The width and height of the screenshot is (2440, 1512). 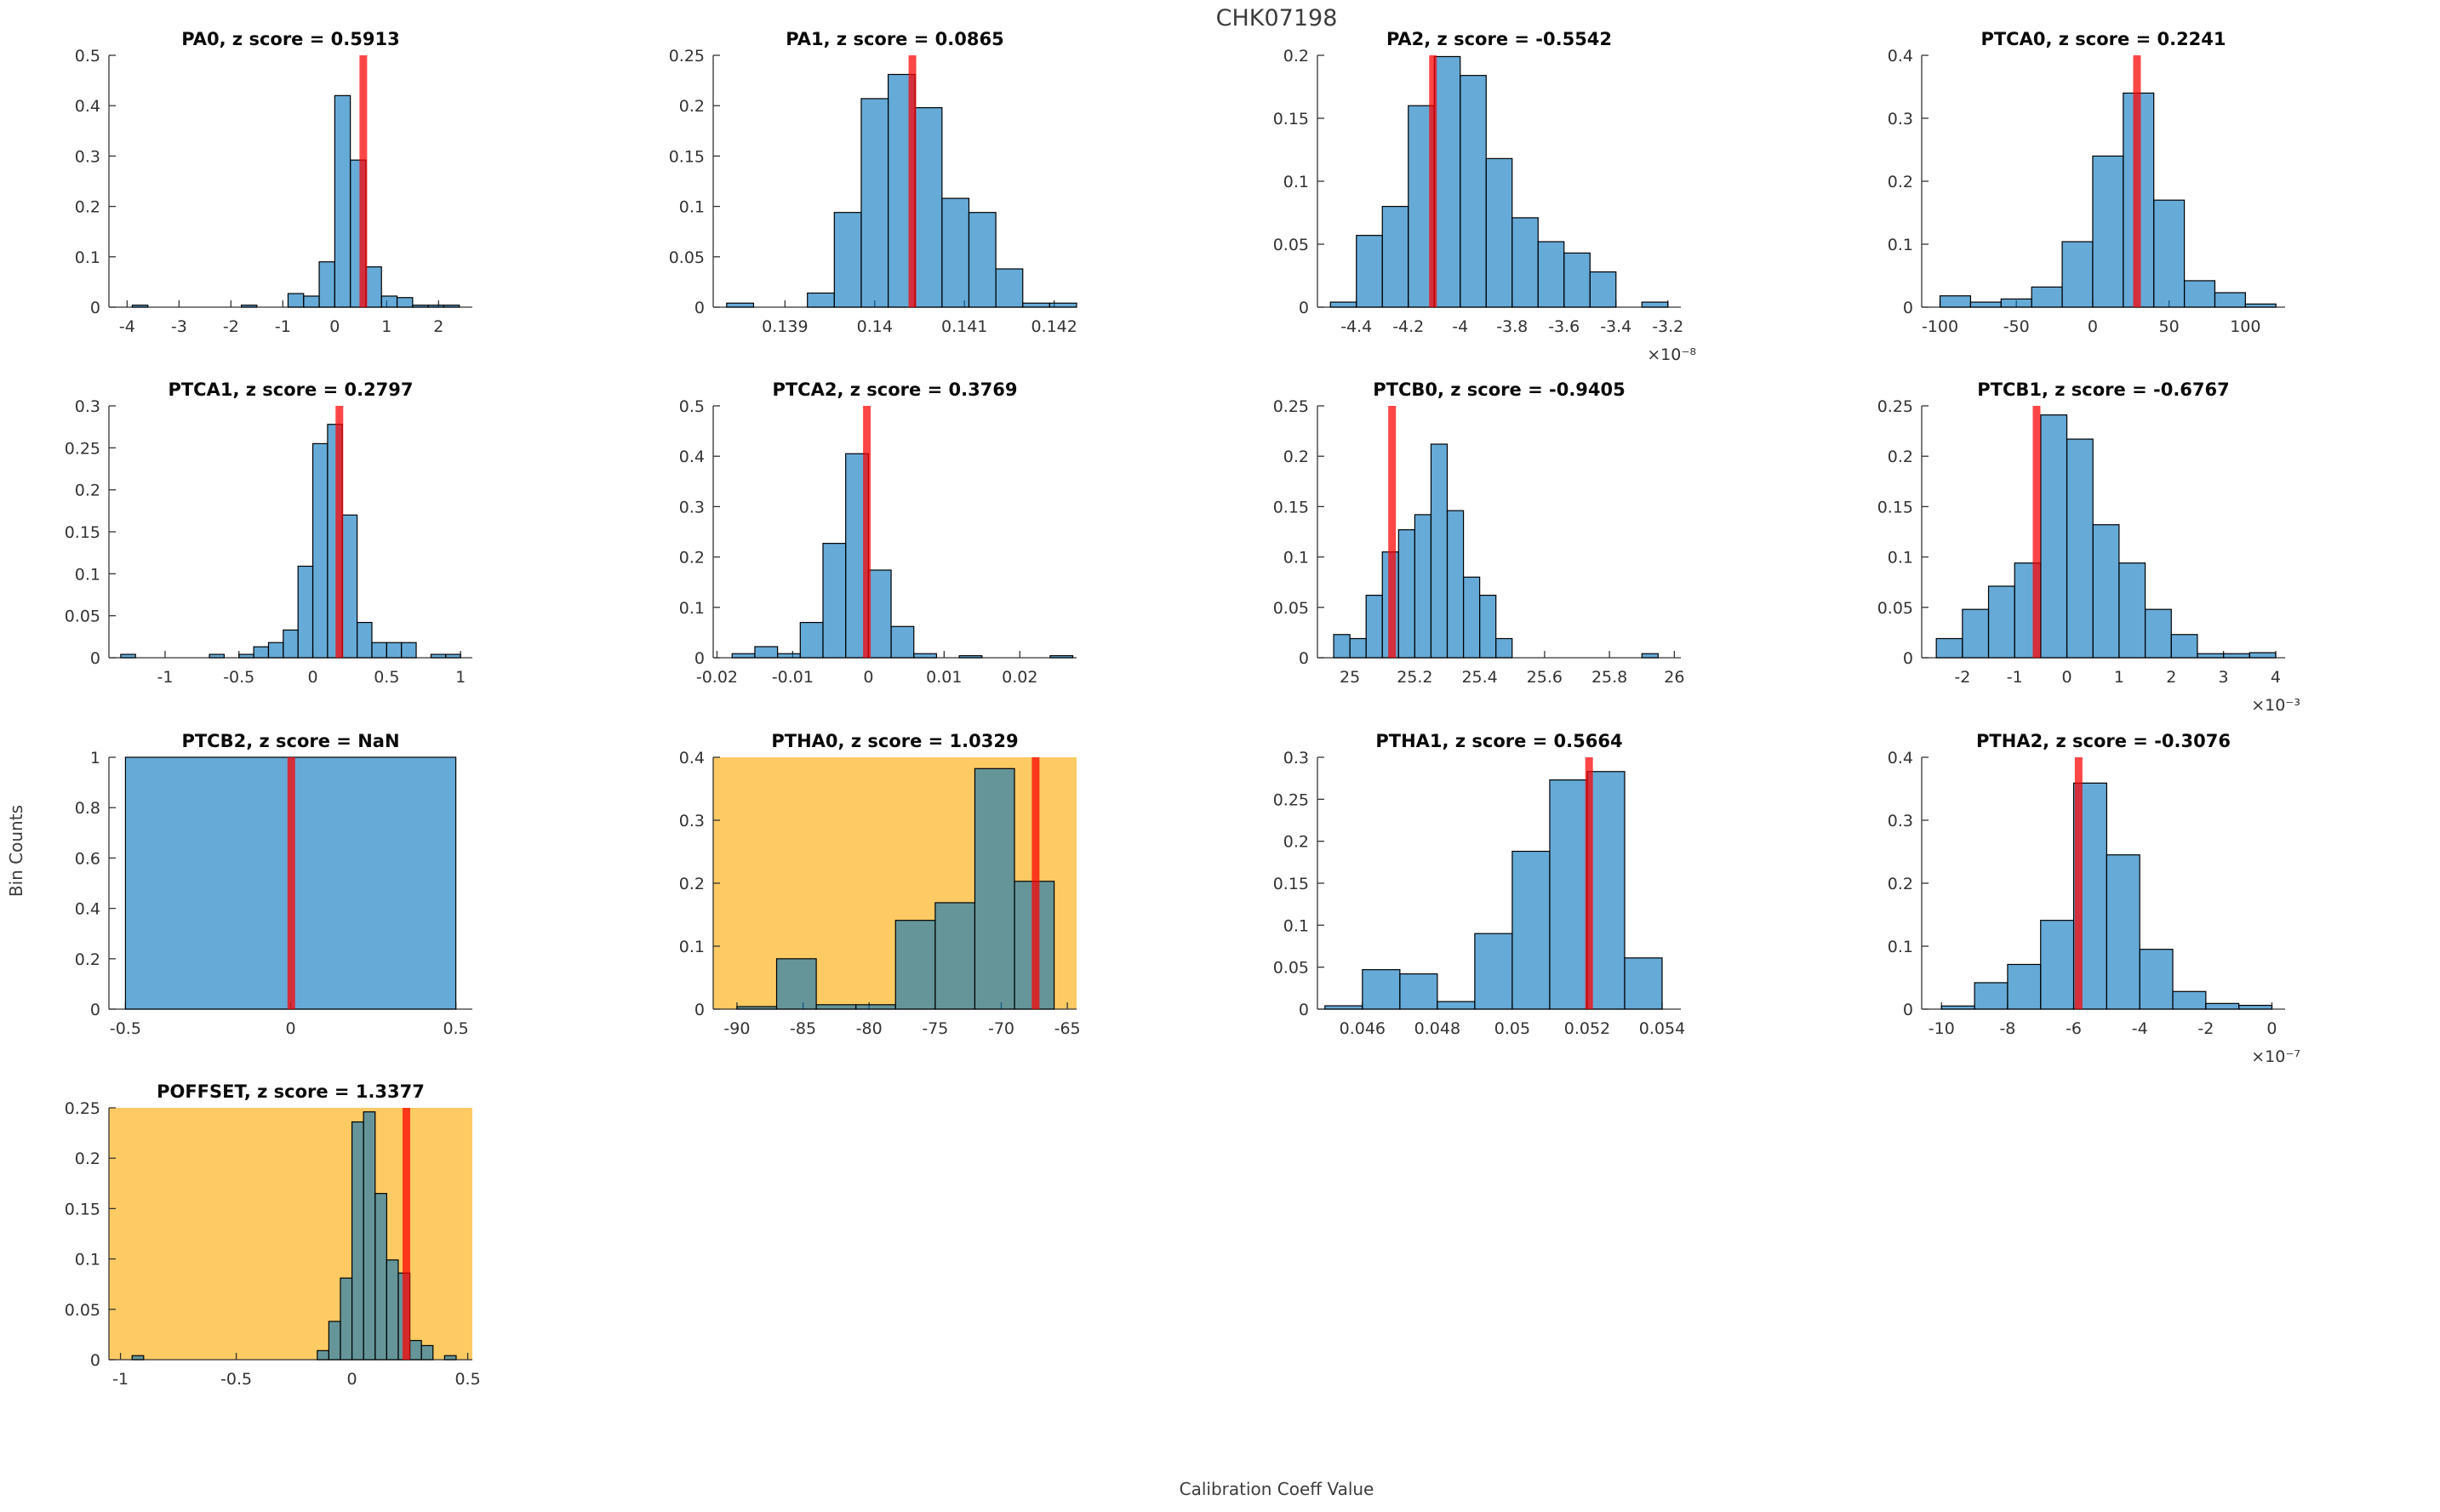 I want to click on tick-labels: 0 0.1 0.2 0.3 0.4 -90 -85 -80 -75 -70 -65, so click(x=880, y=893).